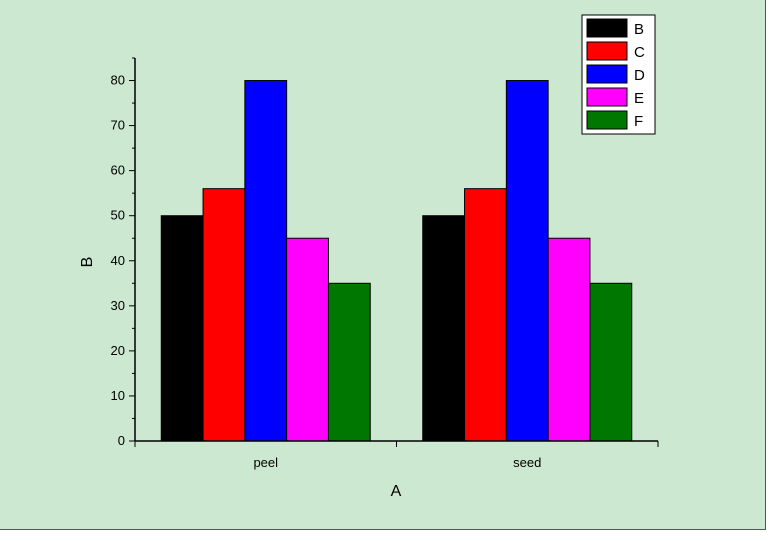  What do you see at coordinates (265, 462) in the screenshot?
I see `x-tick-label-peel: peel` at bounding box center [265, 462].